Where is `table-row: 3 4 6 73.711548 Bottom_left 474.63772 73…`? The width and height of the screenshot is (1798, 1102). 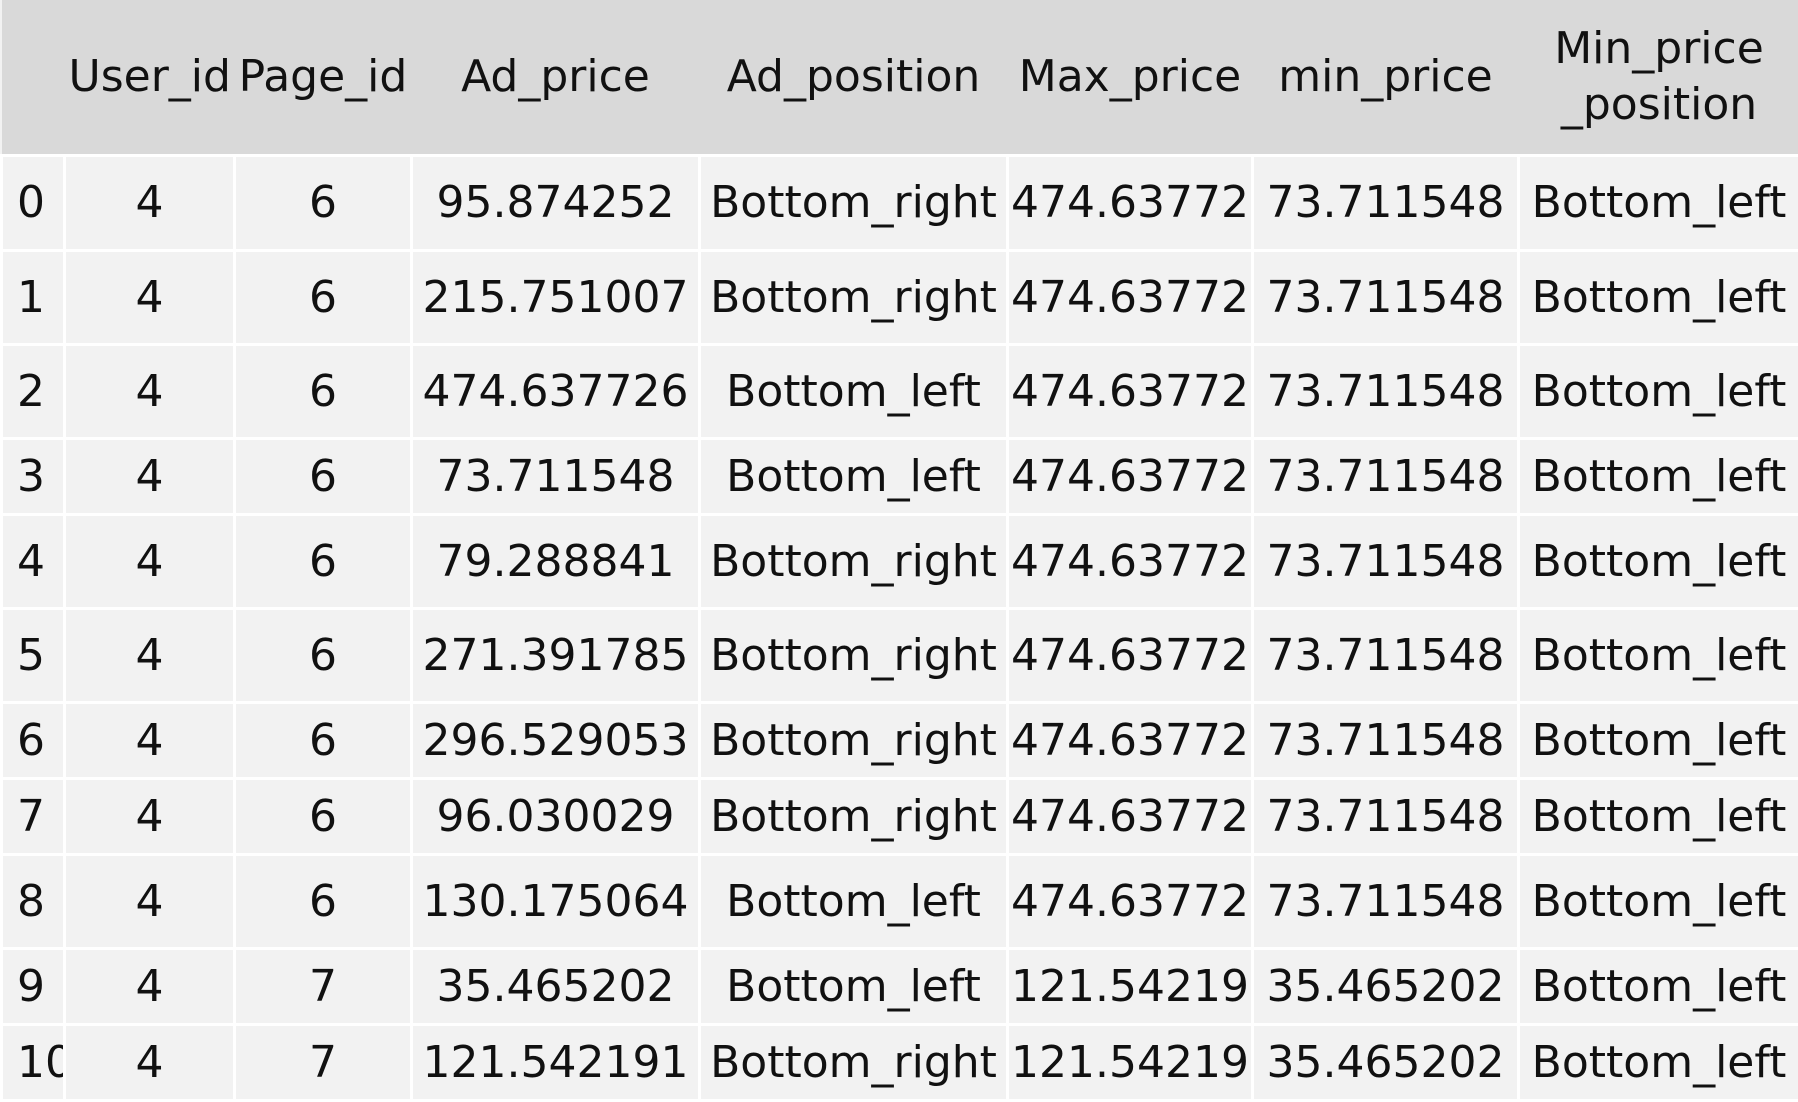
table-row: 3 4 6 73.711548 Bottom_left 474.63772 73… is located at coordinates (900, 476).